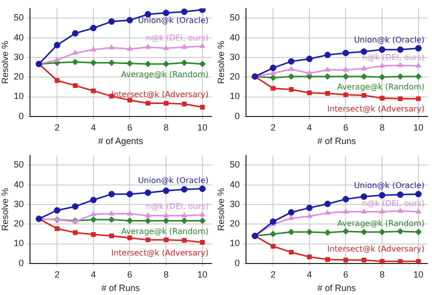  What do you see at coordinates (129, 274) in the screenshot?
I see `x-tick-label: 6` at bounding box center [129, 274].